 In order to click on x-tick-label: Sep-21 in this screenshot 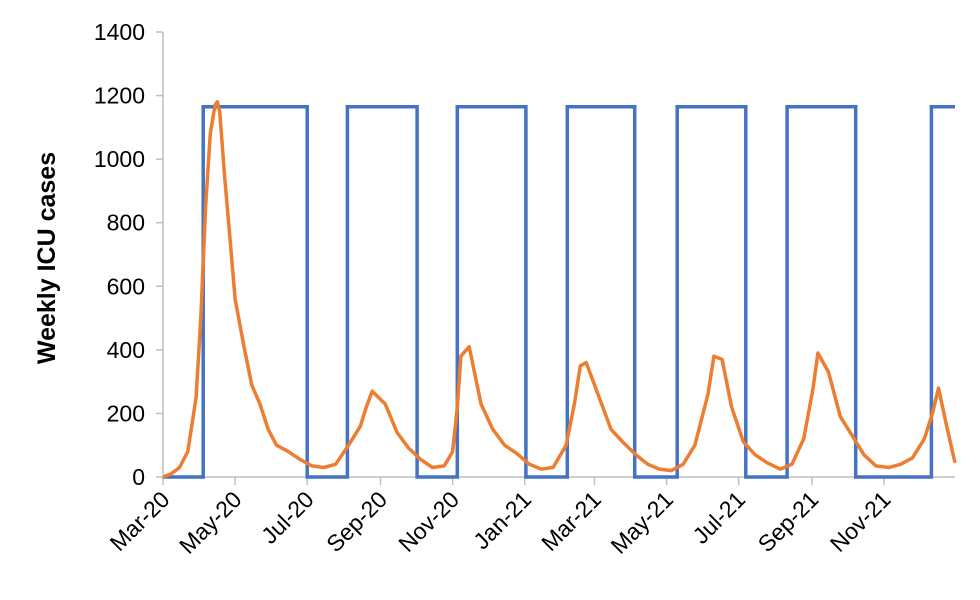, I will do `click(788, 521)`.